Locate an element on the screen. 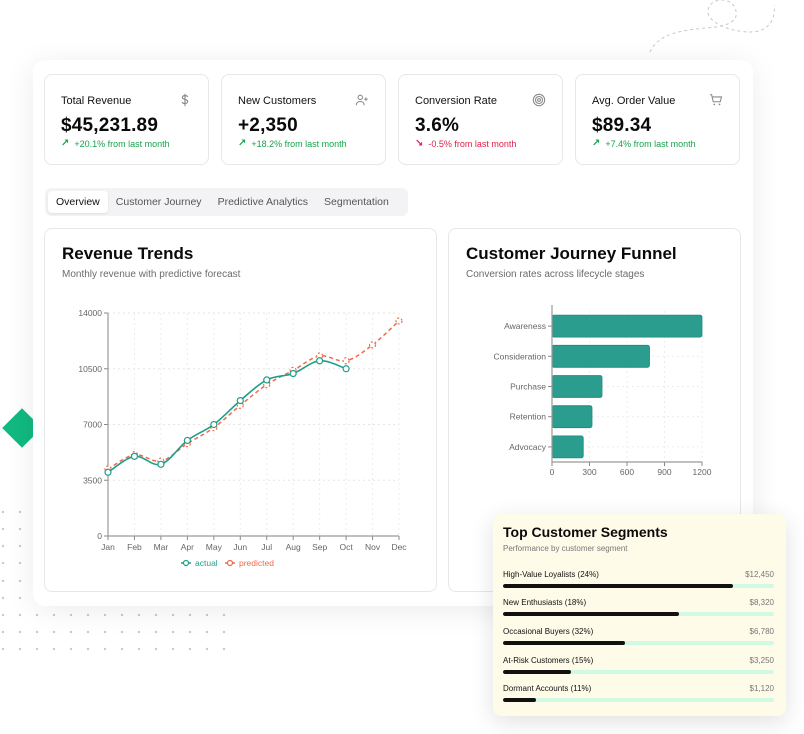 This screenshot has width=804, height=734. svg-text: actual is located at coordinates (206, 563).